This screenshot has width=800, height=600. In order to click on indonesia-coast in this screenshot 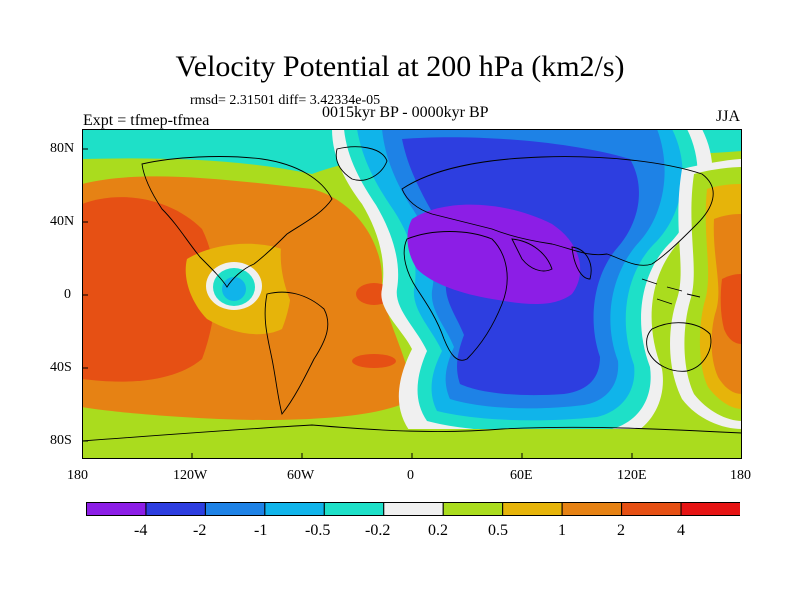, I will do `click(671, 291)`.